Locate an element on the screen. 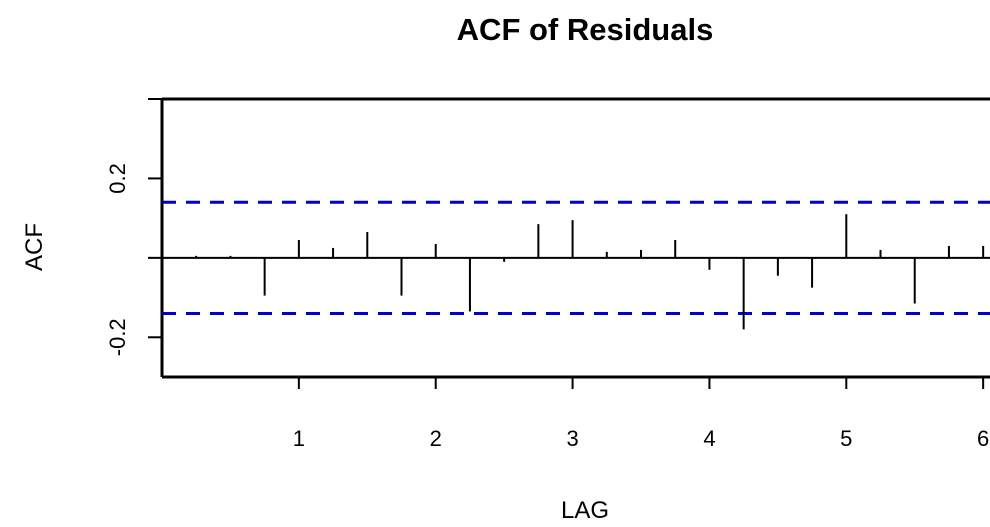  y-tick-label: 0.2 is located at coordinates (117, 178).